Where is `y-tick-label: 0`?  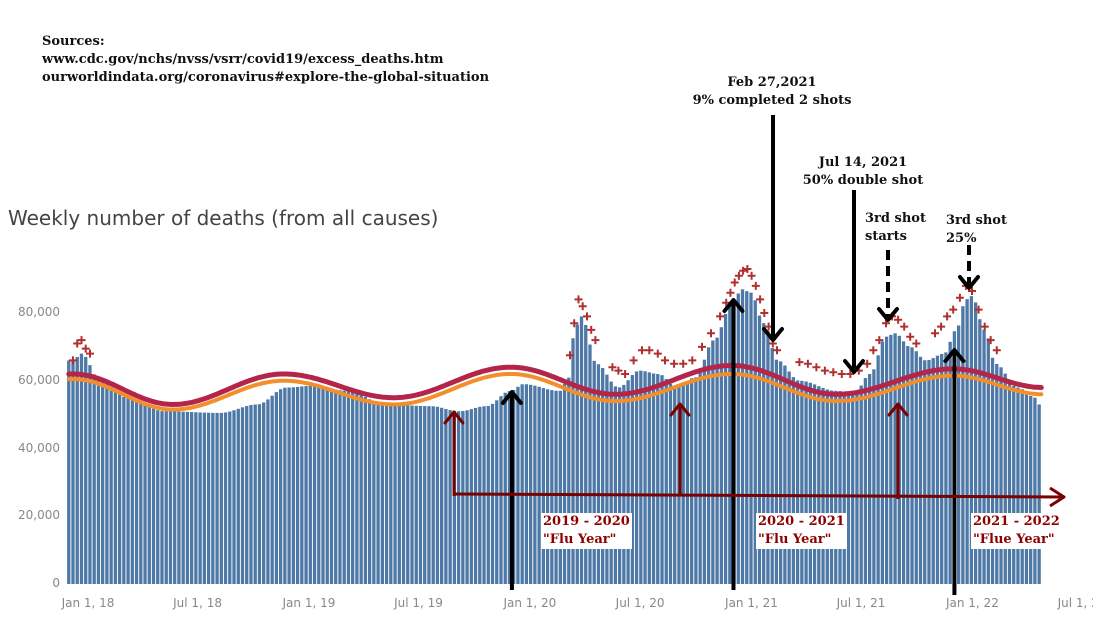 y-tick-label: 0 is located at coordinates (56, 583).